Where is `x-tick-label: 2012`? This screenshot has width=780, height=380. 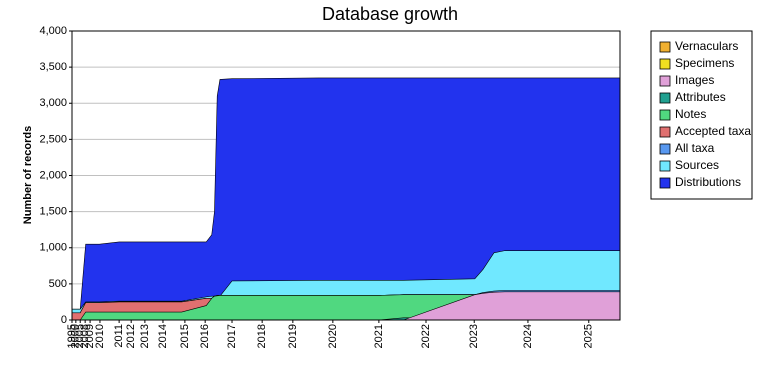 x-tick-label: 2012 is located at coordinates (131, 336).